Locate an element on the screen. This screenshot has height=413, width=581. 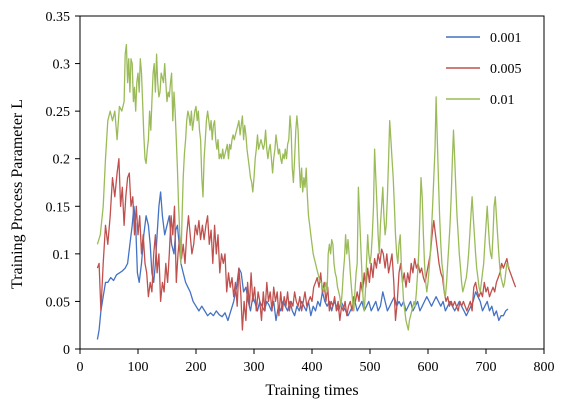
legend: 0.001 0.005 0.01 is located at coordinates (484, 69).